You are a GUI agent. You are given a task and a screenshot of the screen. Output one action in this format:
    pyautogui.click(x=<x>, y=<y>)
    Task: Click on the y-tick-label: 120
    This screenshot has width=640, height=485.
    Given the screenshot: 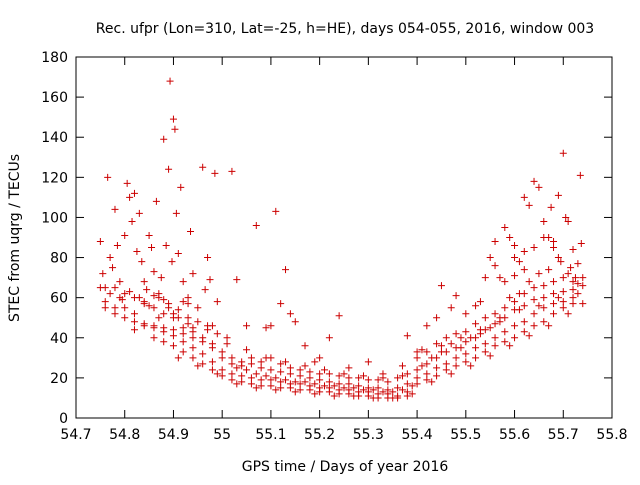 What is the action you would take?
    pyautogui.click(x=54, y=178)
    